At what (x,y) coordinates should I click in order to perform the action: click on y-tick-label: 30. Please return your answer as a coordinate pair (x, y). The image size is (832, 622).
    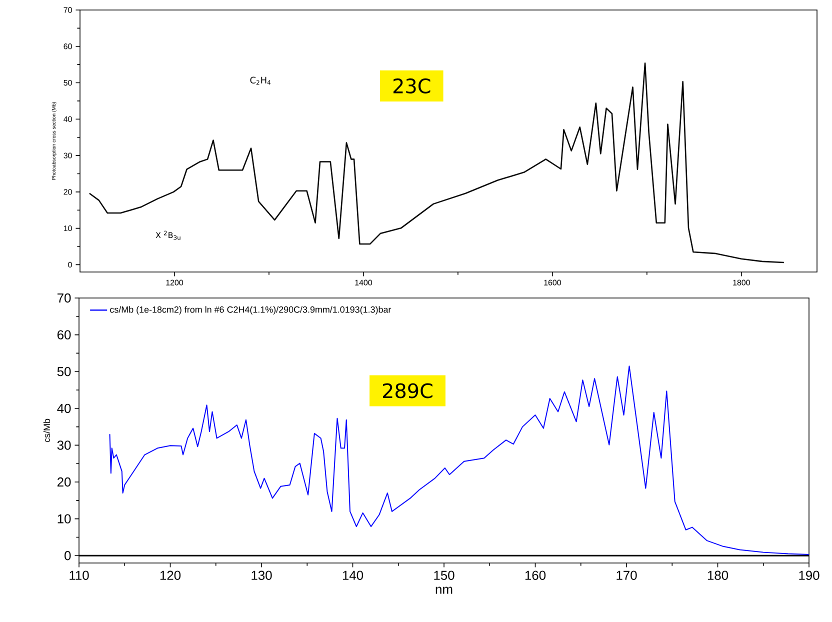
    Looking at the image, I should click on (64, 445).